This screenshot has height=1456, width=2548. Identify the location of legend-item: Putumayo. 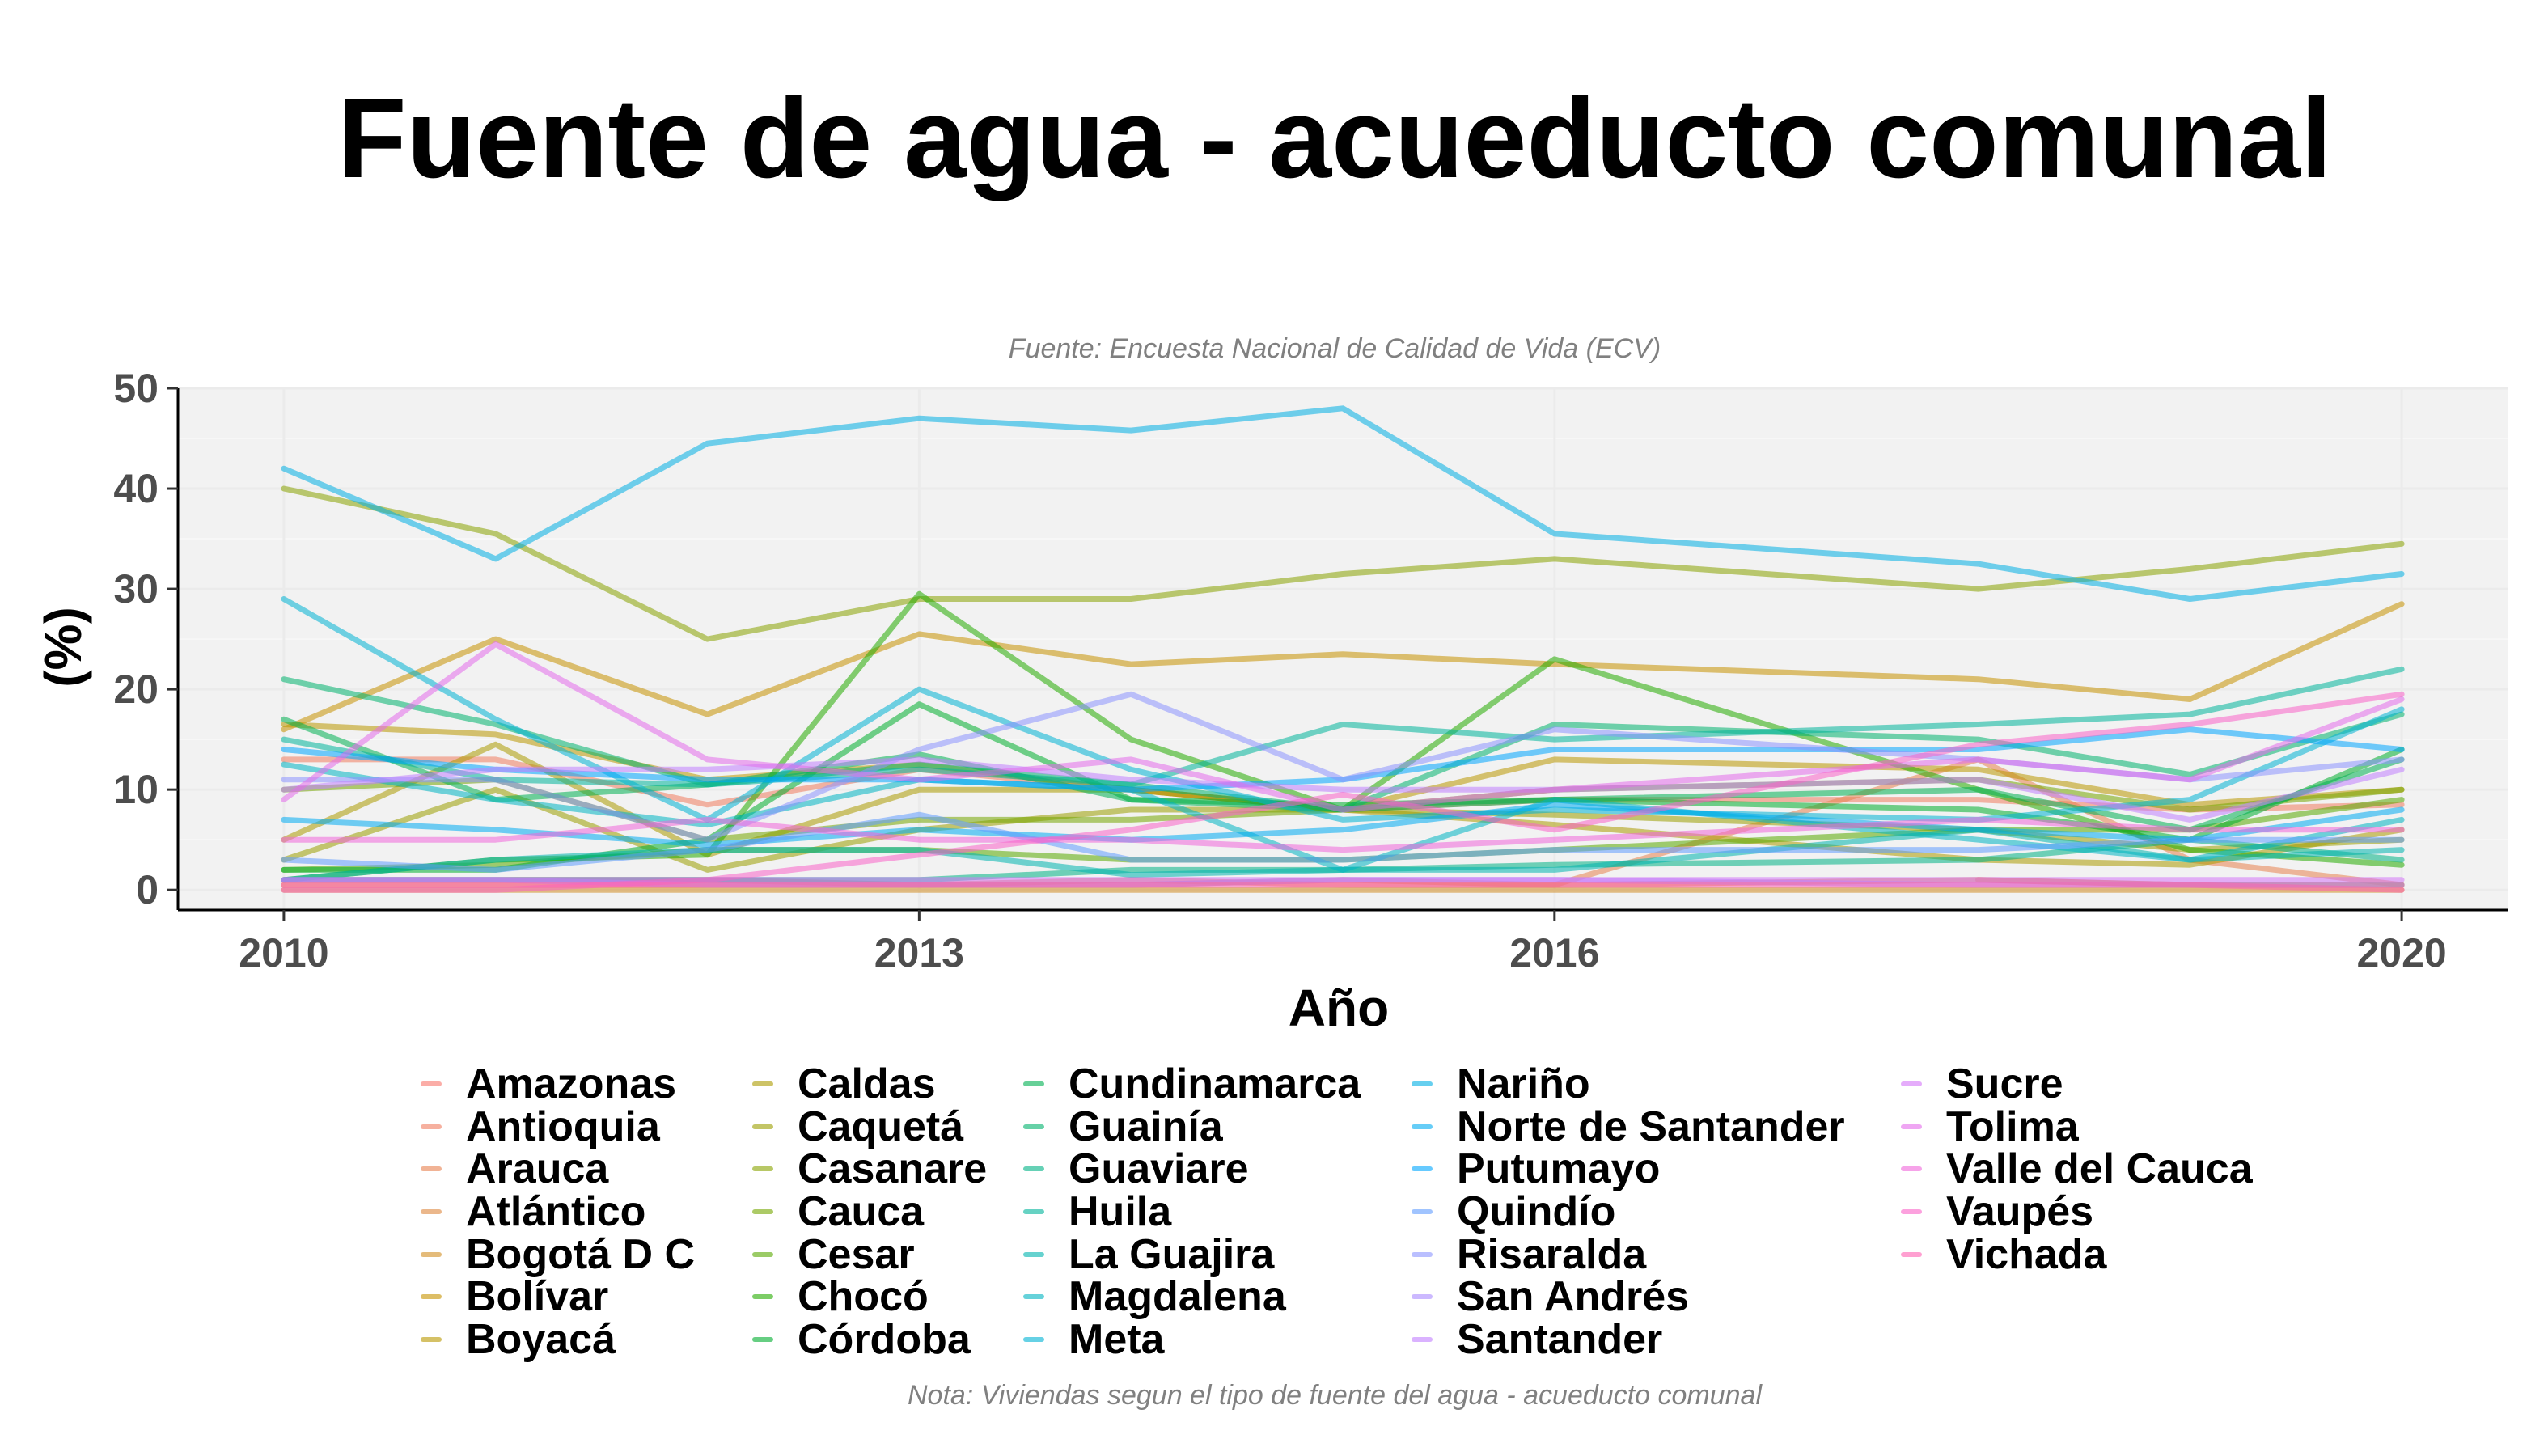
(1628, 1169).